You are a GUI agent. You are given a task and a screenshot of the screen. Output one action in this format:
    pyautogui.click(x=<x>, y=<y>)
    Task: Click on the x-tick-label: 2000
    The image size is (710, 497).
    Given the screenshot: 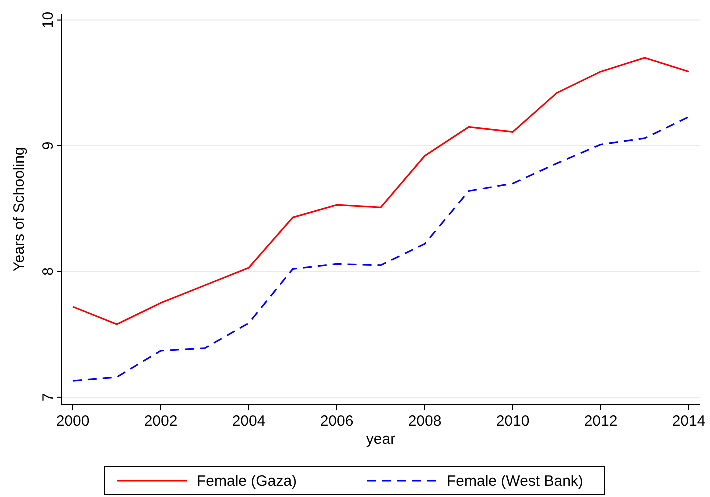 What is the action you would take?
    pyautogui.click(x=73, y=421)
    